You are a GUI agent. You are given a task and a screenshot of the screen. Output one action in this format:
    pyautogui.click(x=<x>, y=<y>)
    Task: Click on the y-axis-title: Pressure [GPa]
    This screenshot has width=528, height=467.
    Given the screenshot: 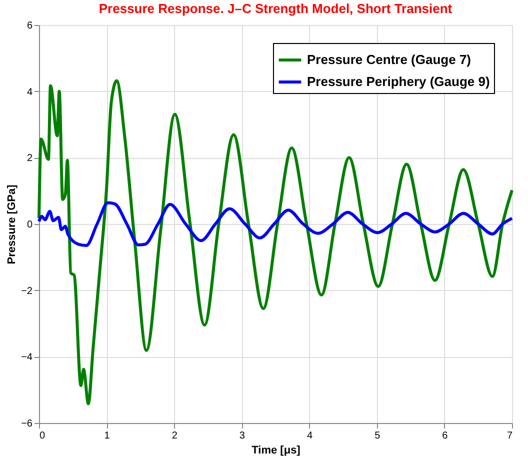 What is the action you would take?
    pyautogui.click(x=12, y=224)
    